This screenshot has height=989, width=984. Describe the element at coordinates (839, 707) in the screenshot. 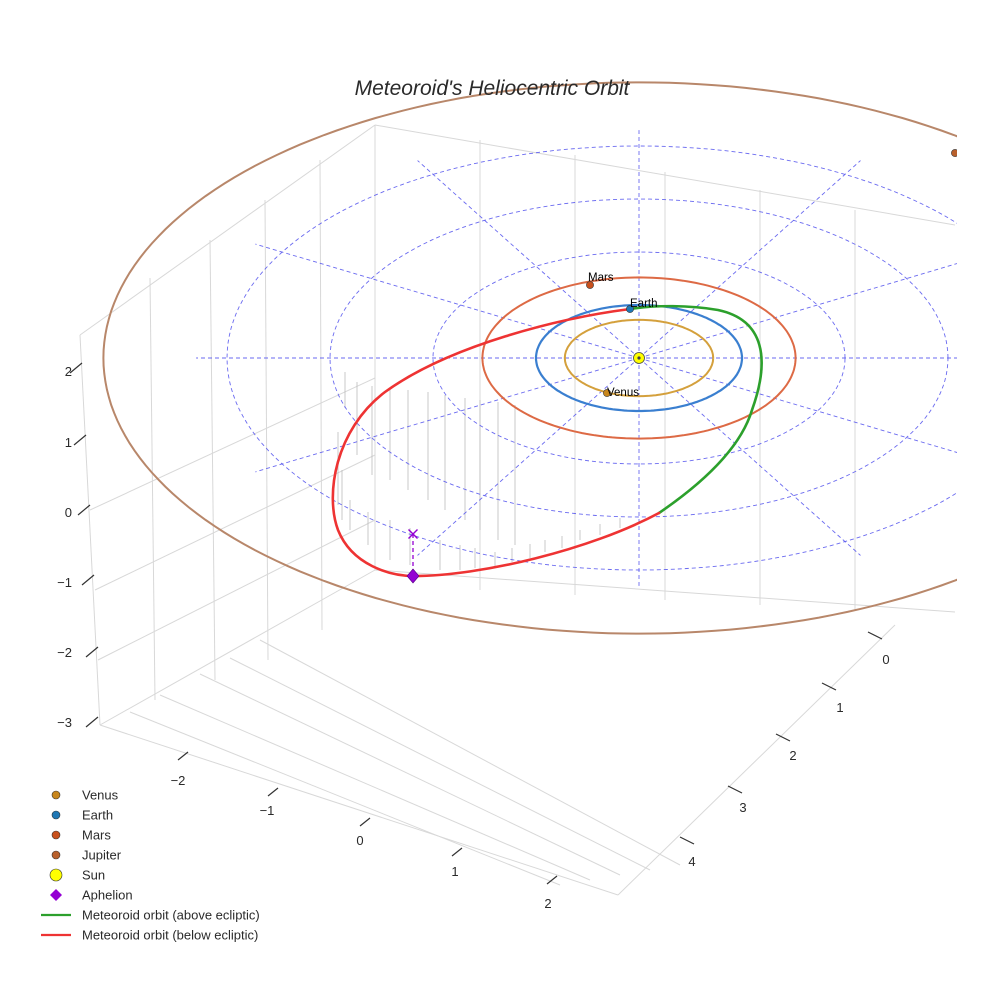

I see `y-axis-tick-label: 1` at that location.